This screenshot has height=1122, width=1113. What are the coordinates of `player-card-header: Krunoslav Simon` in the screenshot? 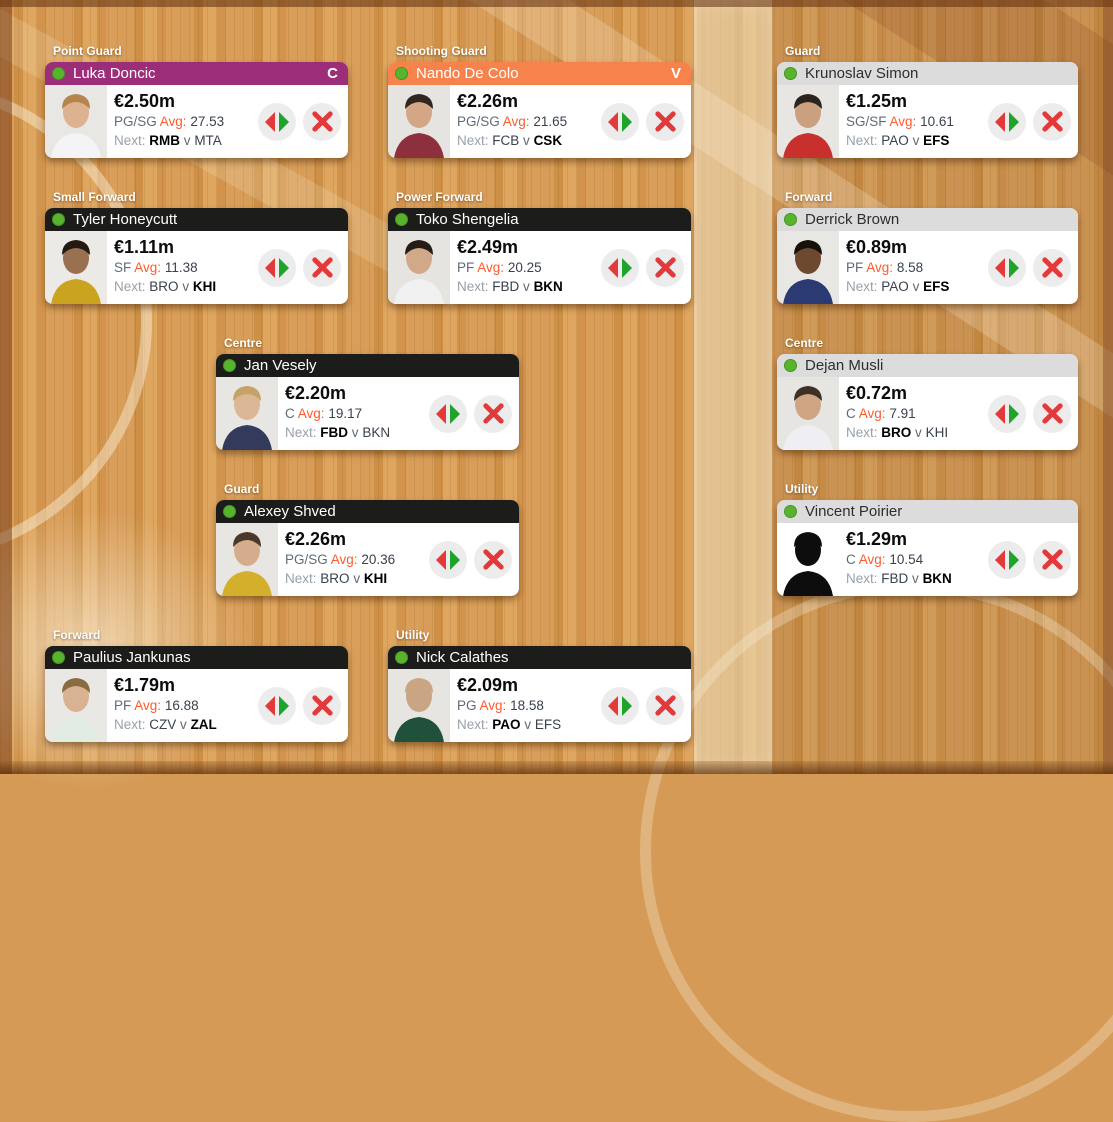 It's located at (927, 73).